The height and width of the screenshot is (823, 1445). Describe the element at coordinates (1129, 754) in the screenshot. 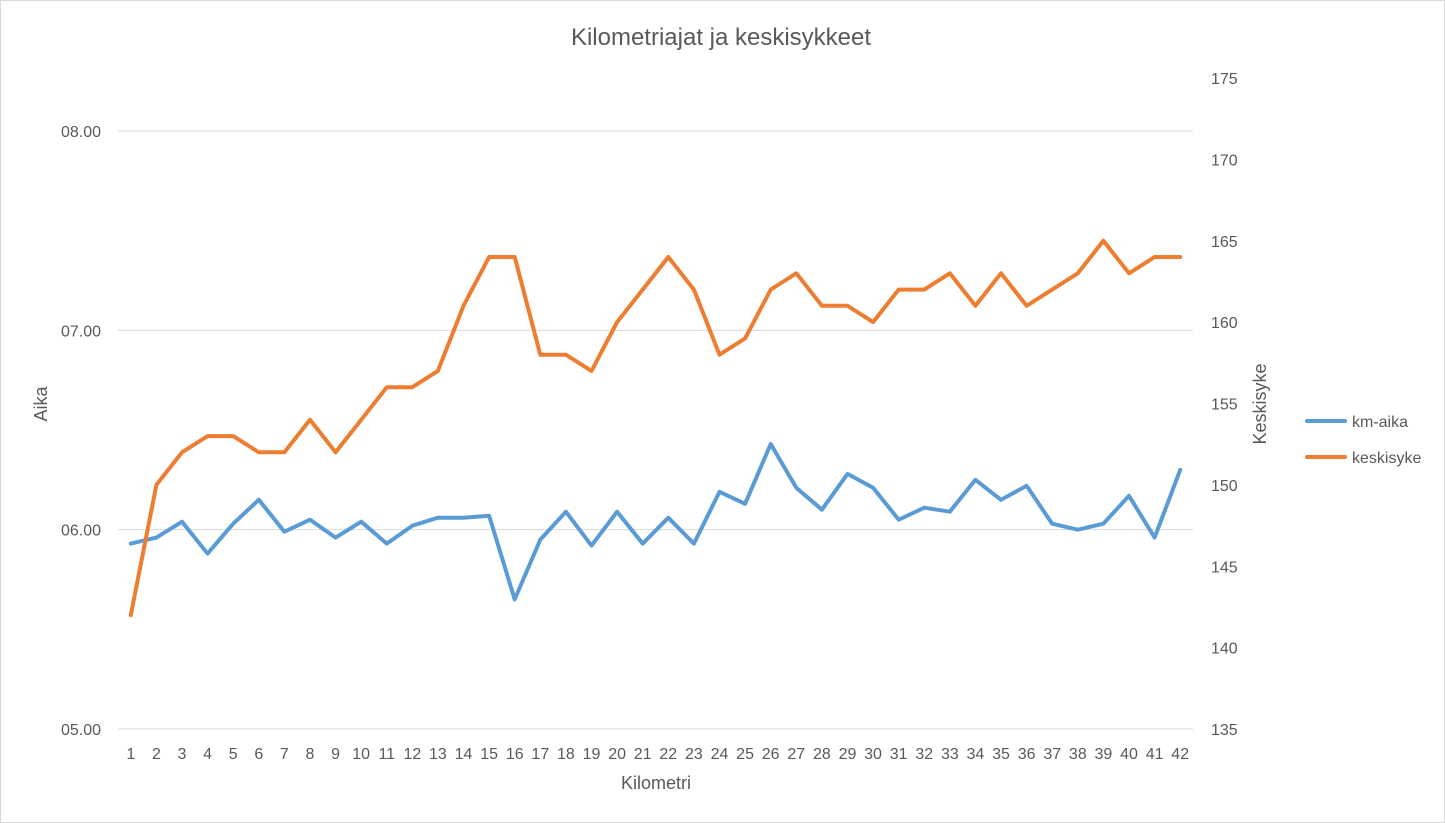

I see `x-tick-label: 40` at that location.